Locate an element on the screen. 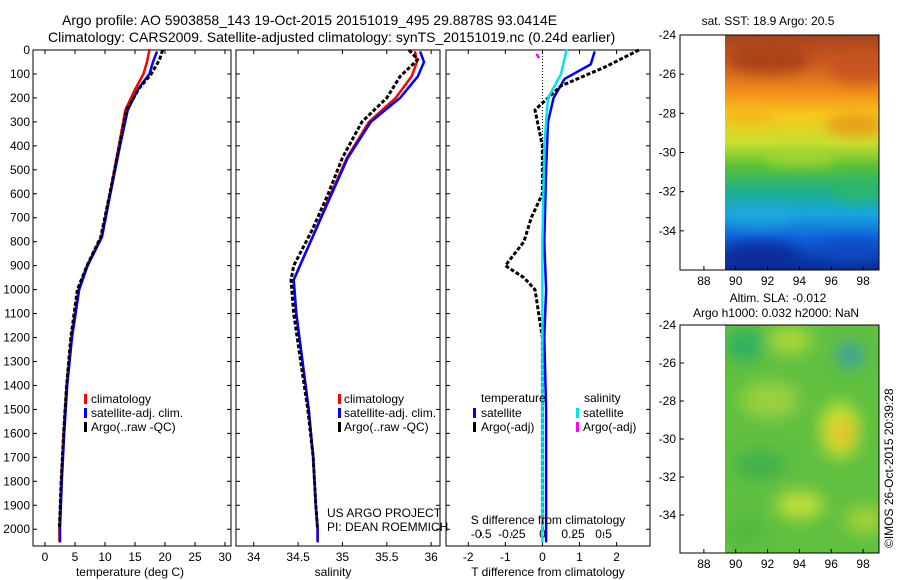  x-tick-label: -1 is located at coordinates (505, 557).